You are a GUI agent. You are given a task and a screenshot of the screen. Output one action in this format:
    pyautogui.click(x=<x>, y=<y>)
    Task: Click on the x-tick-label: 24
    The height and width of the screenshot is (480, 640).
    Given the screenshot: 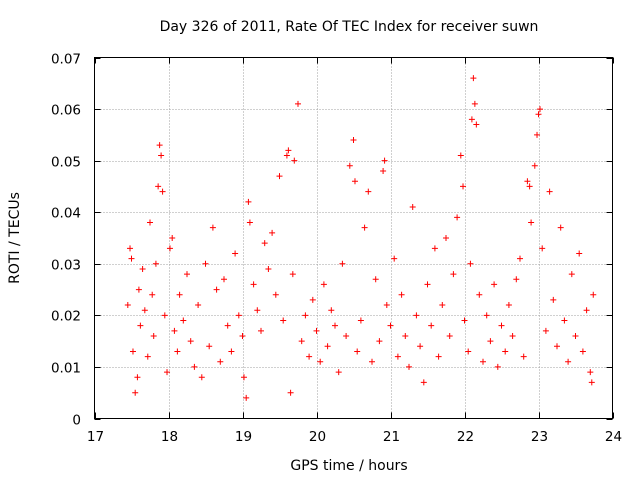 What is the action you would take?
    pyautogui.click(x=613, y=437)
    